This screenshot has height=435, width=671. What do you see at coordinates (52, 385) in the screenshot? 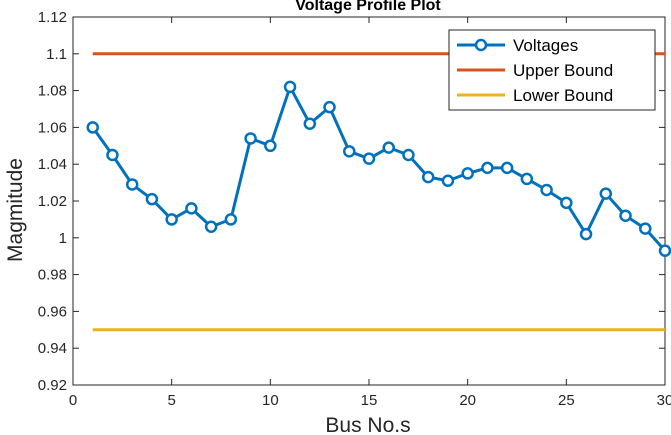
I see `y-tick-label: 0.92` at bounding box center [52, 385].